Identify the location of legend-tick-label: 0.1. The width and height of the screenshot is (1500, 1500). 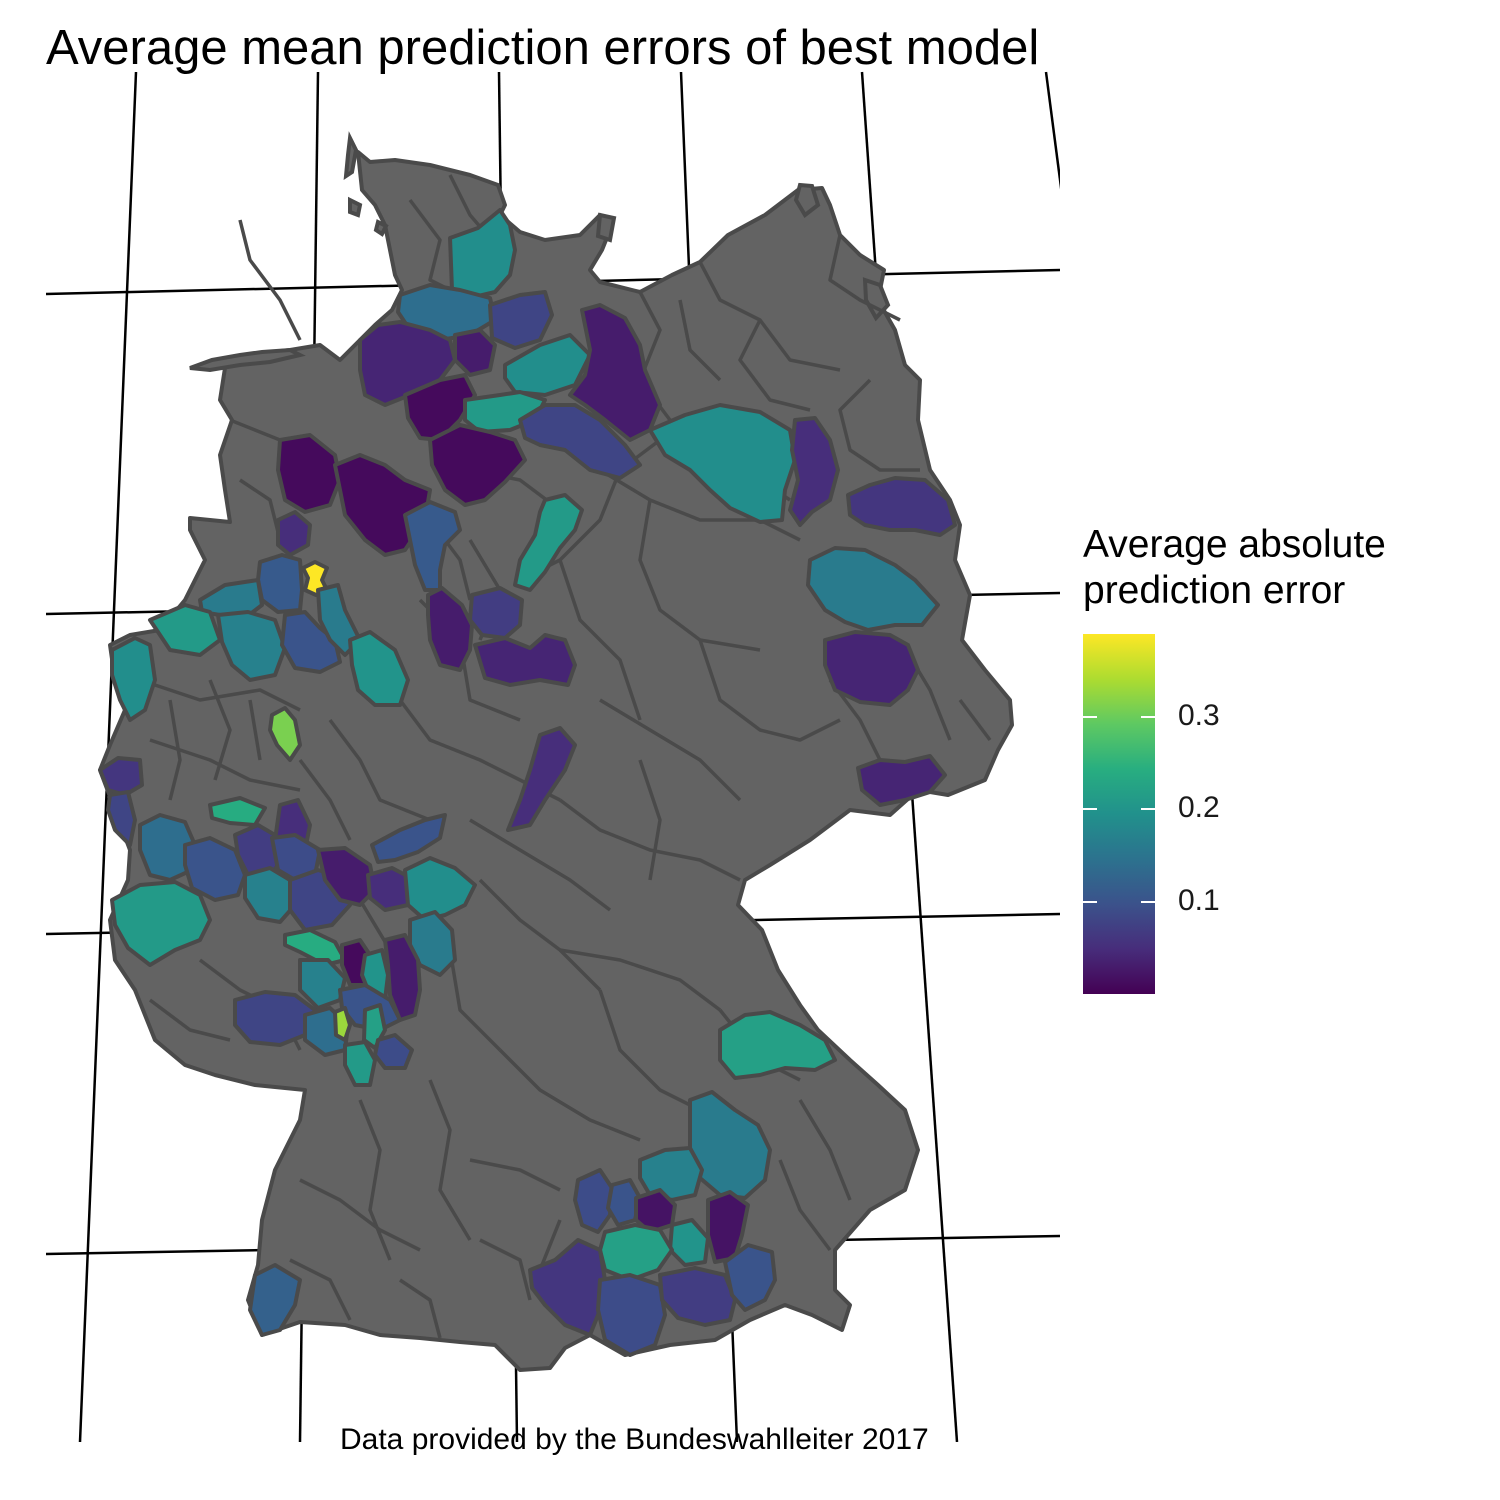
(1199, 900).